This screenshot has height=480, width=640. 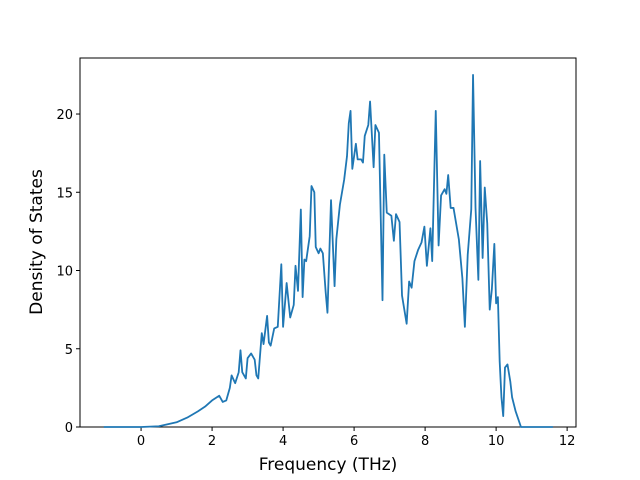 I want to click on x-tick-label: 0, so click(x=141, y=441).